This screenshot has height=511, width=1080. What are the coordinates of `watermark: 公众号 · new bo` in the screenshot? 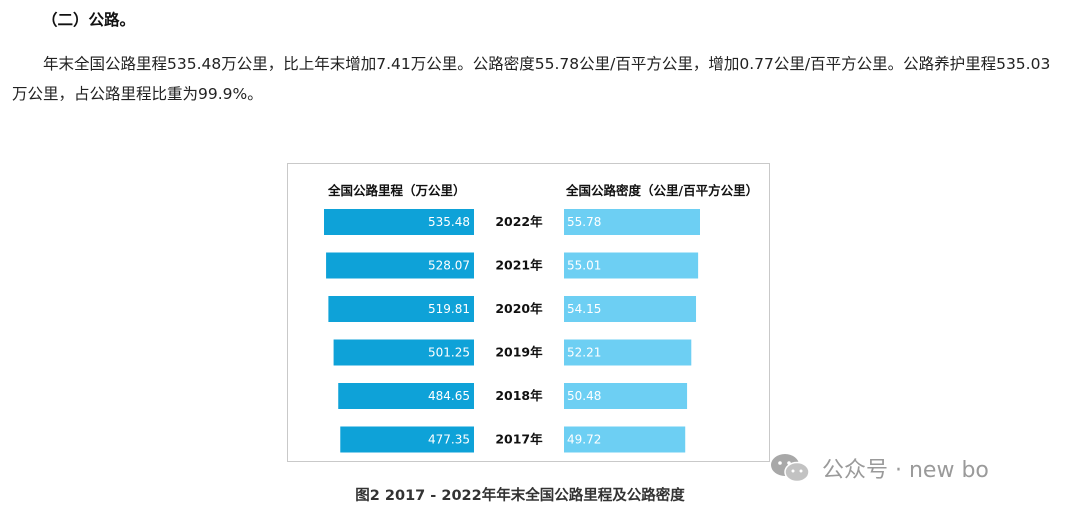 It's located at (878, 468).